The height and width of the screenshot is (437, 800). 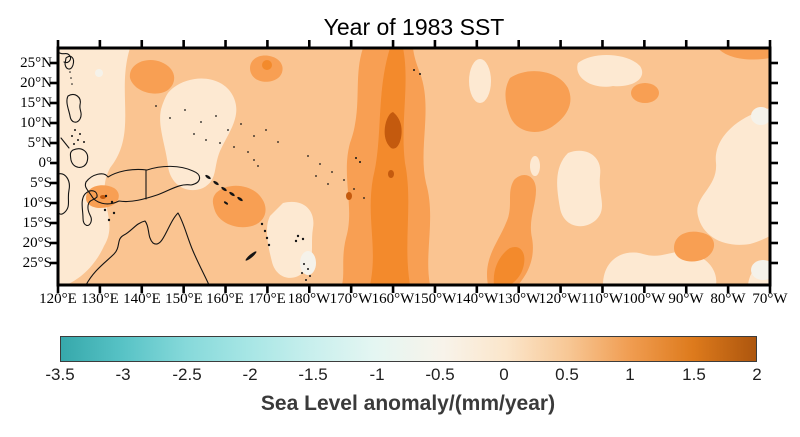 What do you see at coordinates (686, 299) in the screenshot?
I see `lon-tick-label: 90°W` at bounding box center [686, 299].